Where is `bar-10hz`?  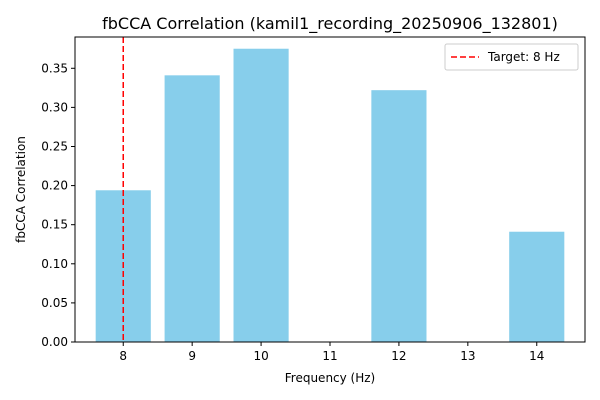
bar-10hz is located at coordinates (261, 195).